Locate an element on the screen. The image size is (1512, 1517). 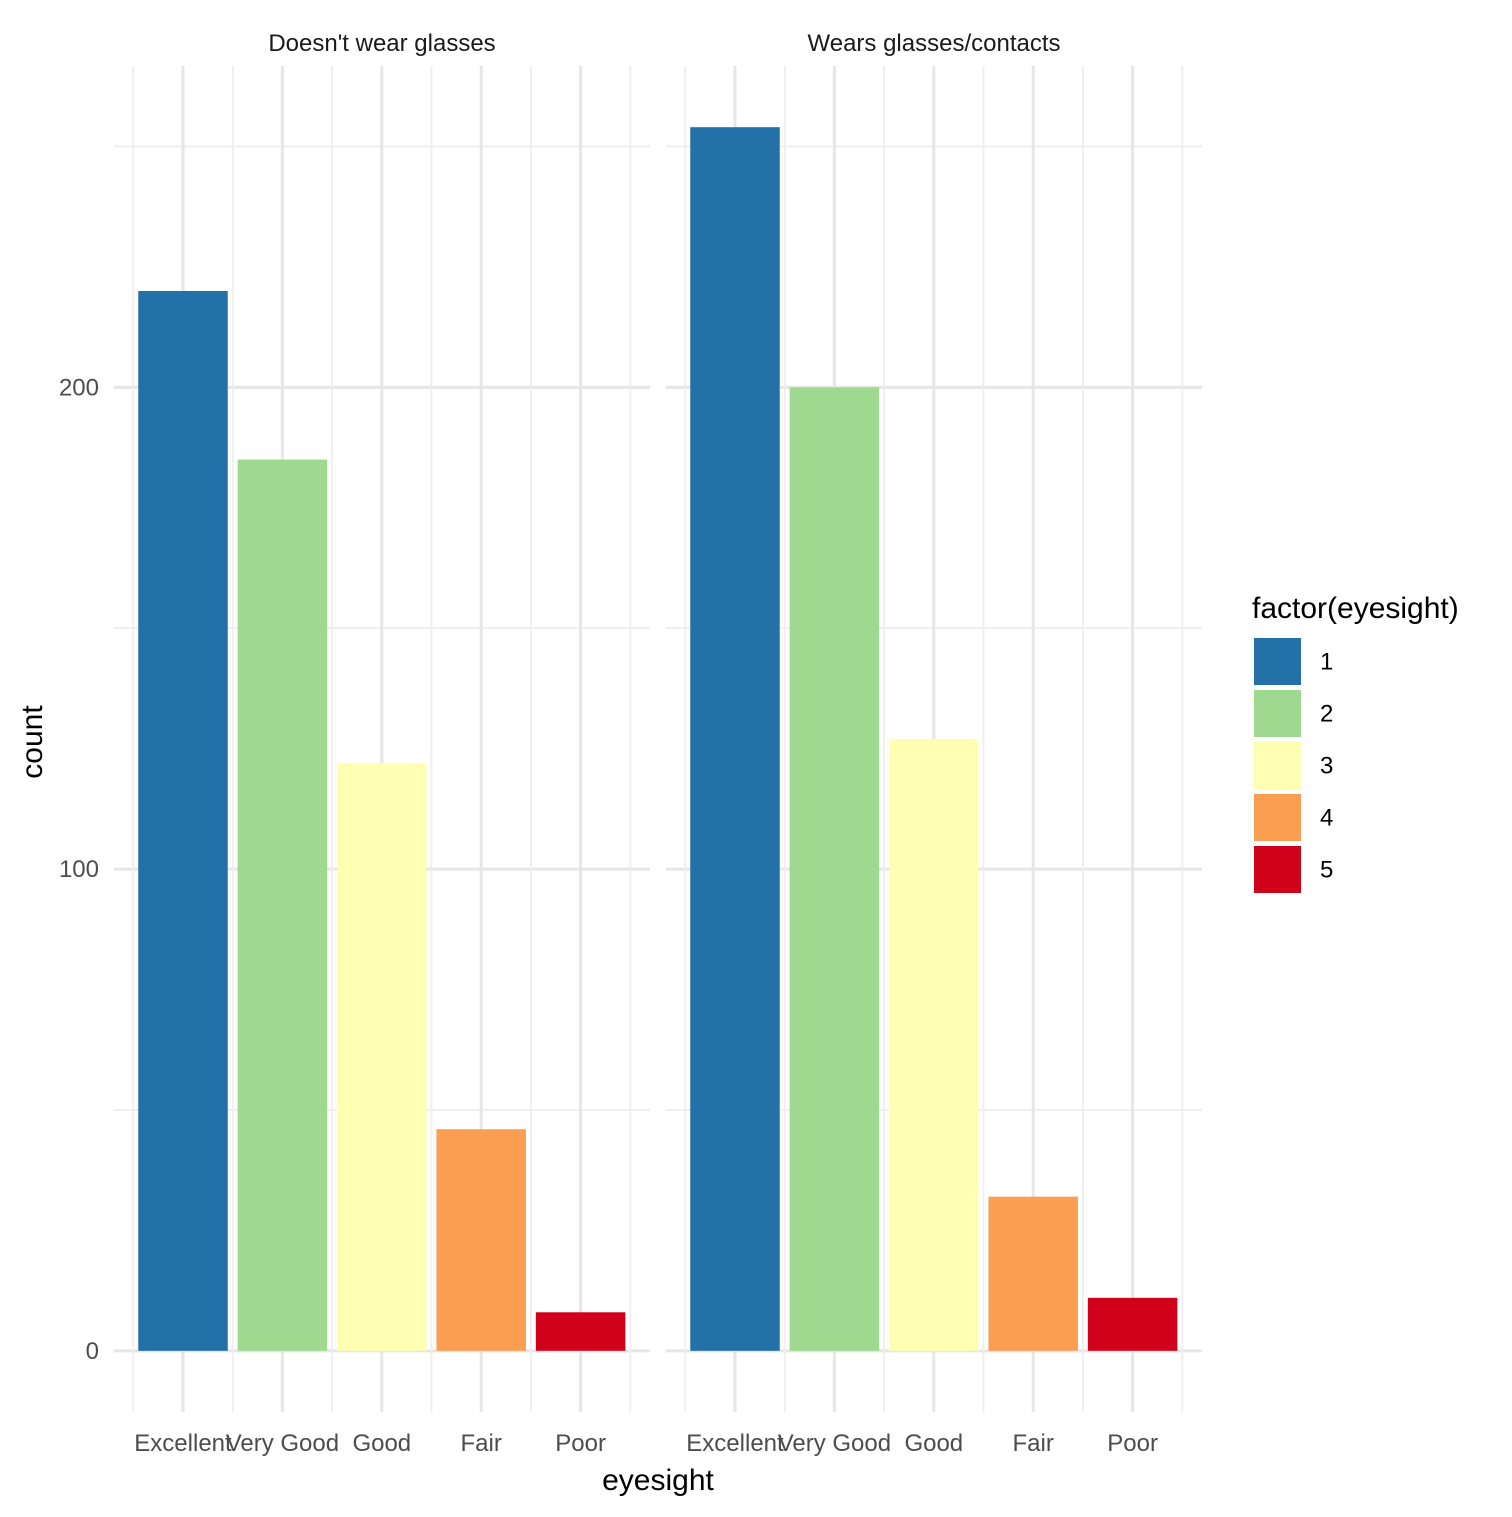
legend-label: 5 is located at coordinates (1326, 870).